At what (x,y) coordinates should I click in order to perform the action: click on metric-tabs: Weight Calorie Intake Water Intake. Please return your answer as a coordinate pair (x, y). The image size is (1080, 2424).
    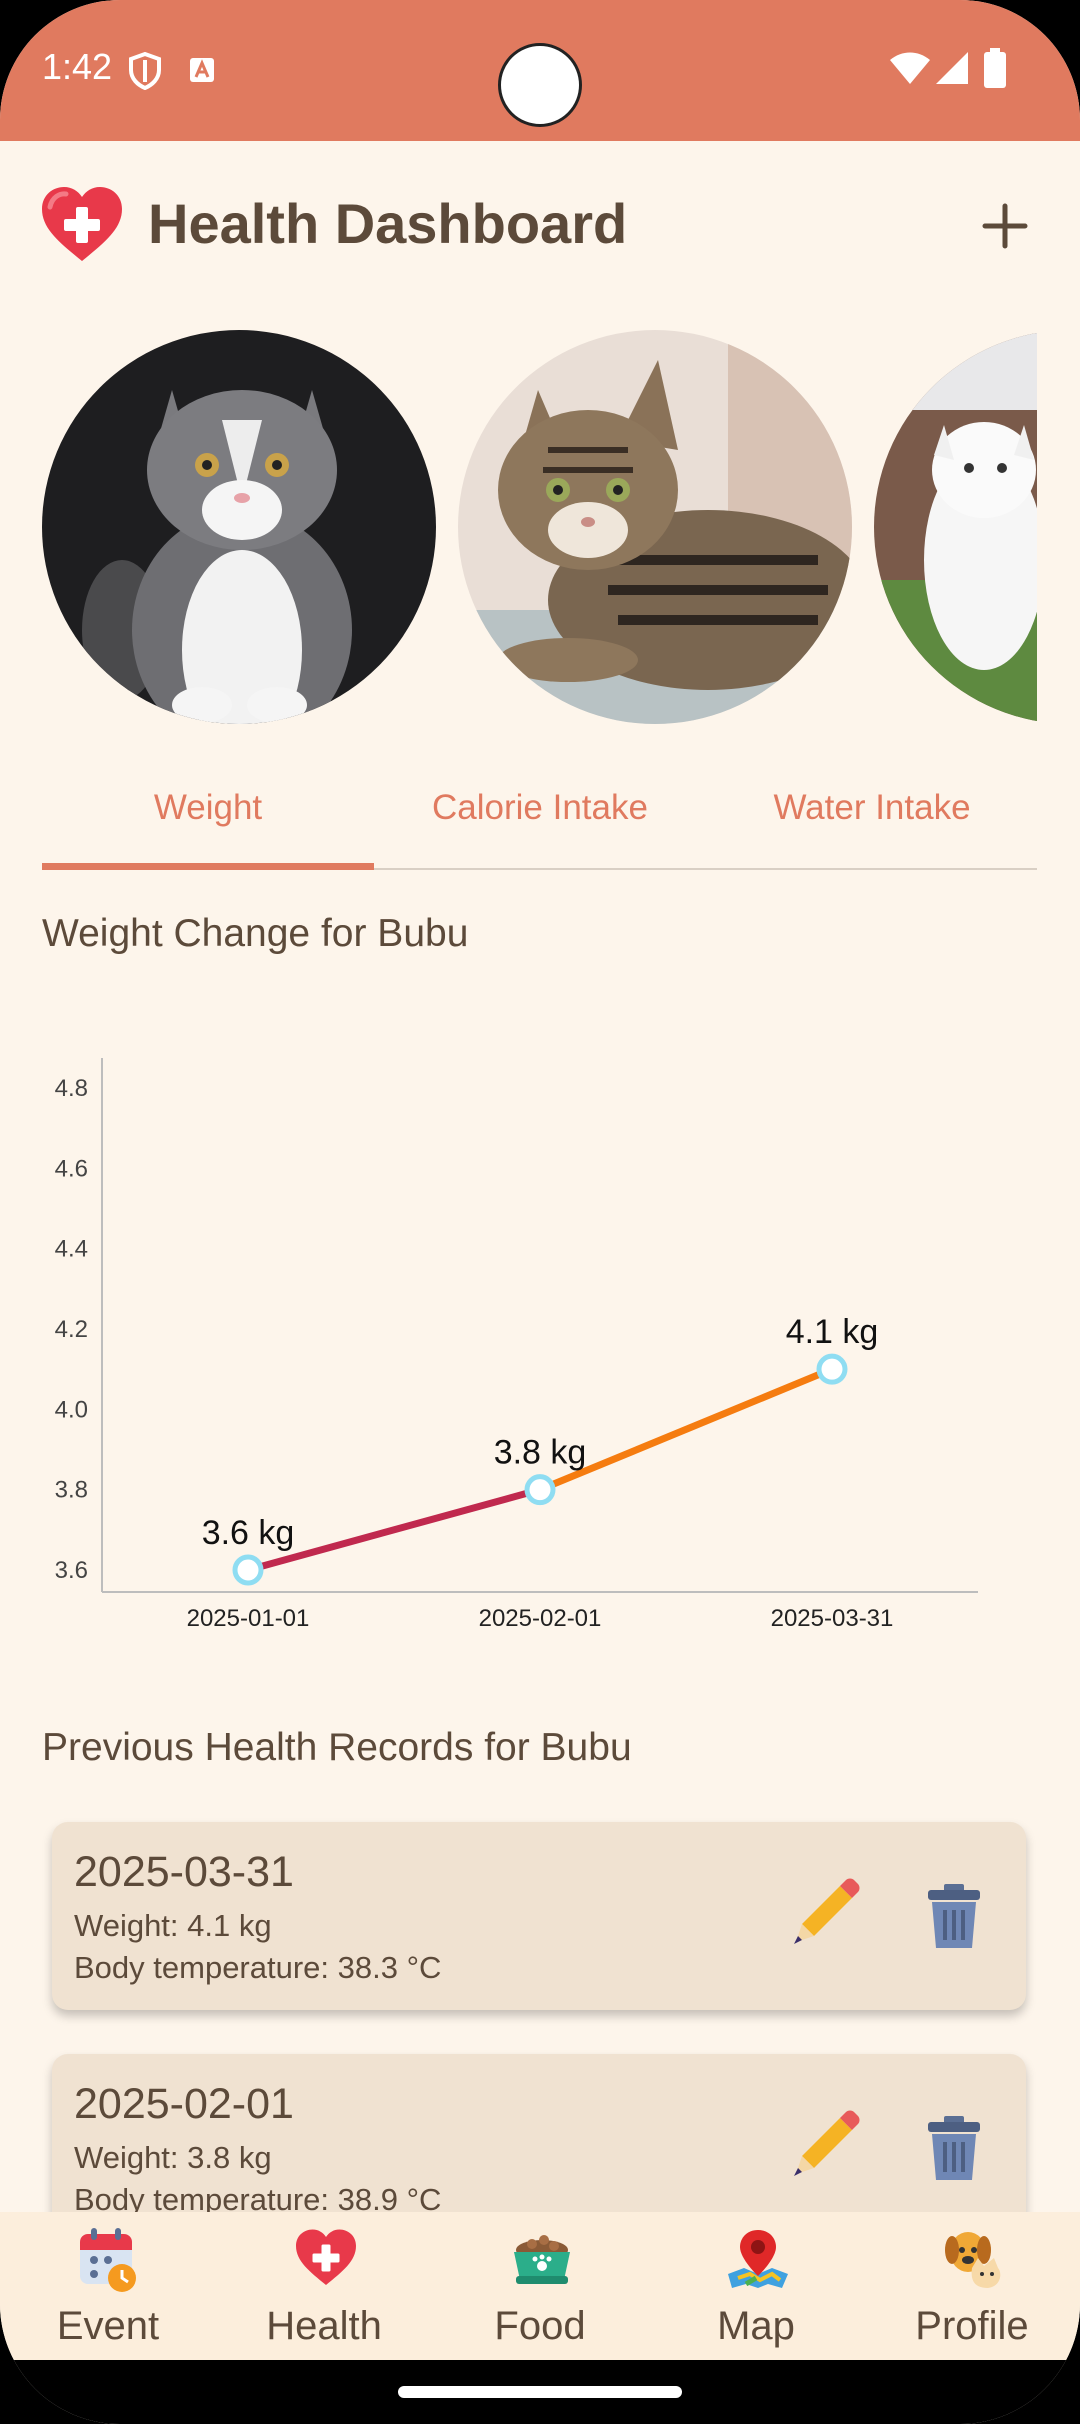
    Looking at the image, I should click on (539, 820).